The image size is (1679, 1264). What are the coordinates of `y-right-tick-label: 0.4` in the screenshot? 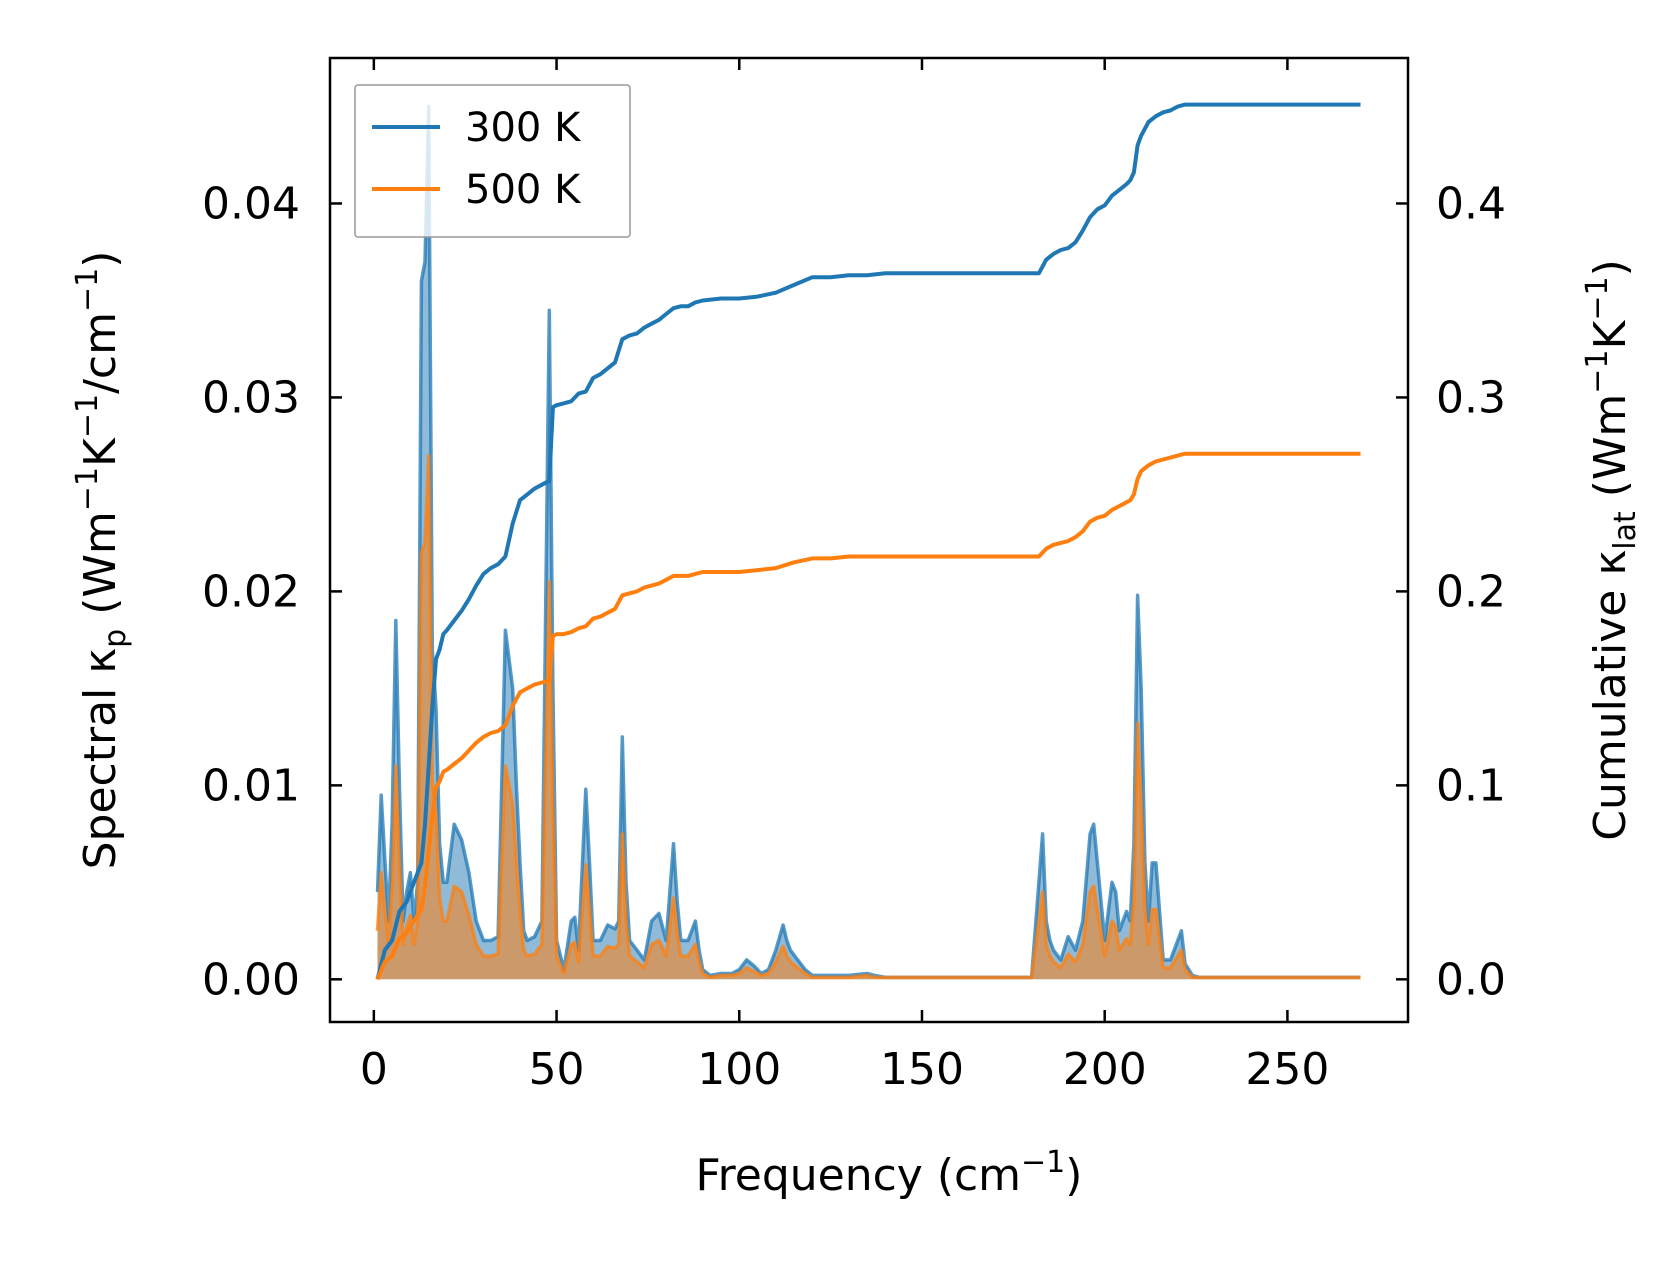 It's located at (1471, 203).